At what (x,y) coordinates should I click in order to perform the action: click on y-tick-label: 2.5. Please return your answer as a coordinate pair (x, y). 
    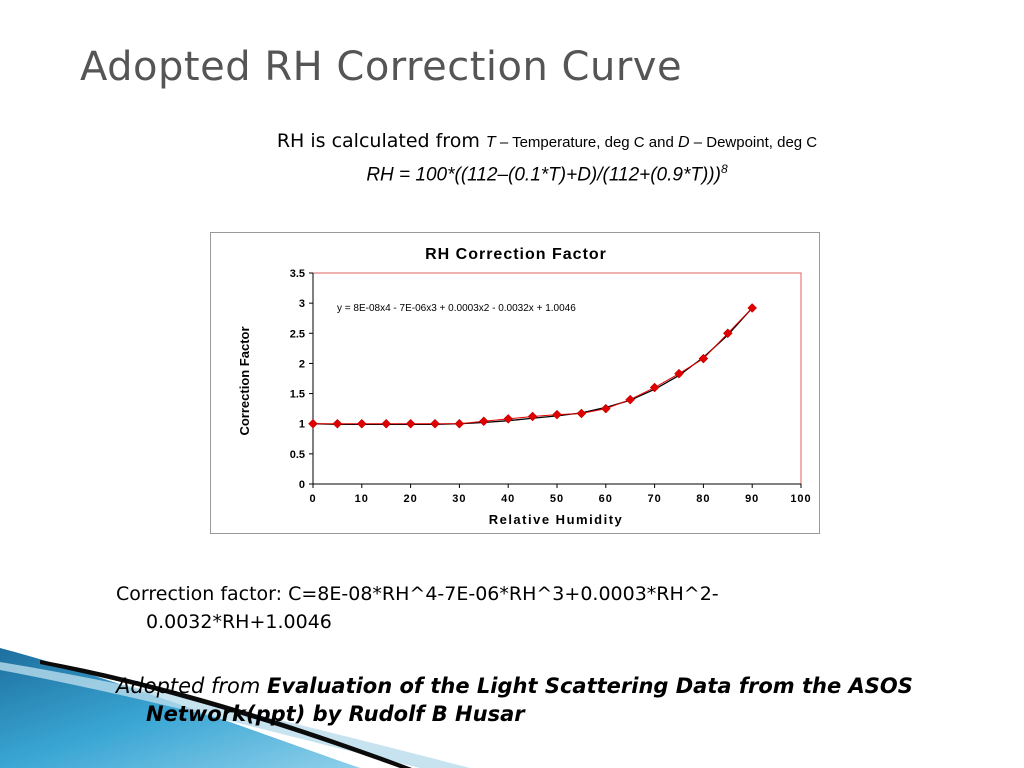
    Looking at the image, I should click on (297, 334).